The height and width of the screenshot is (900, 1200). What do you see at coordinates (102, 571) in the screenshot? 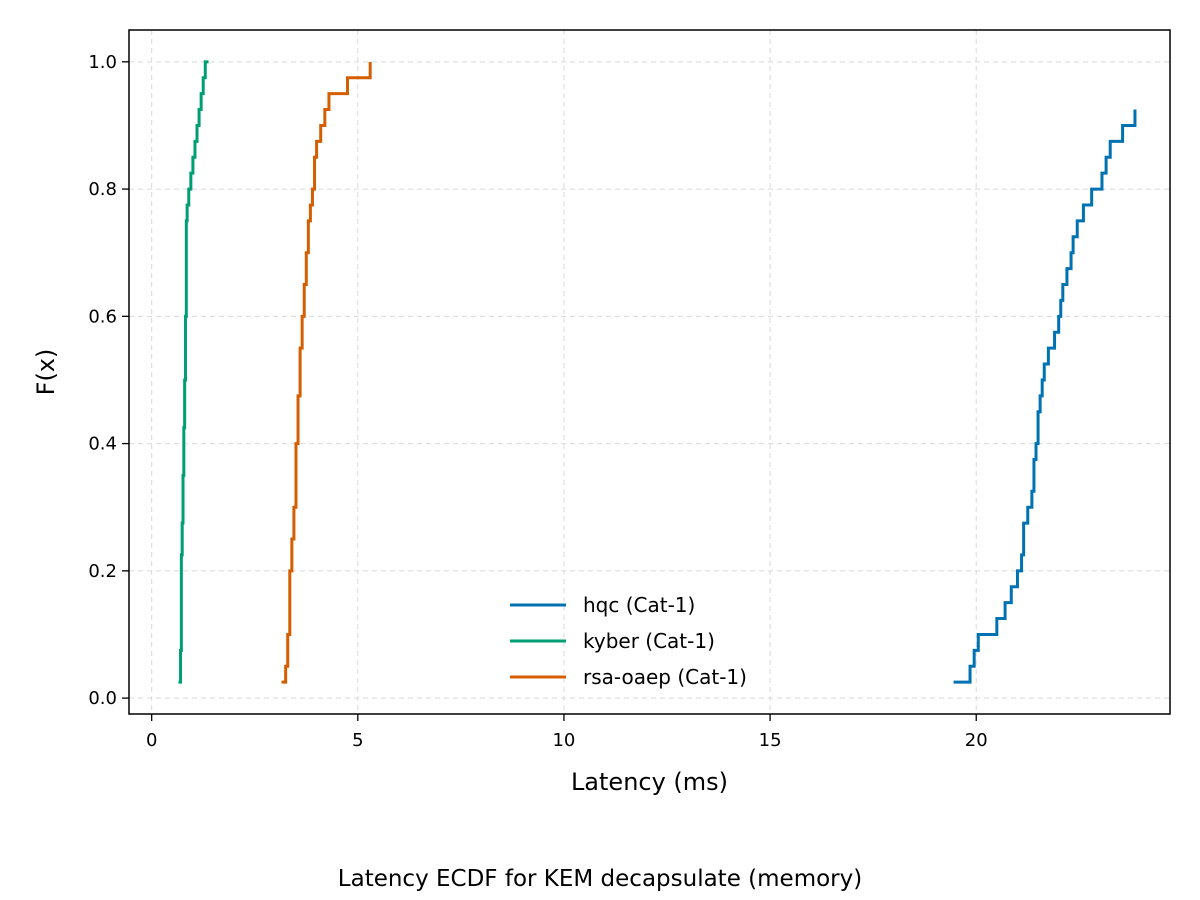
I see `y-tick-label: 0.2` at bounding box center [102, 571].